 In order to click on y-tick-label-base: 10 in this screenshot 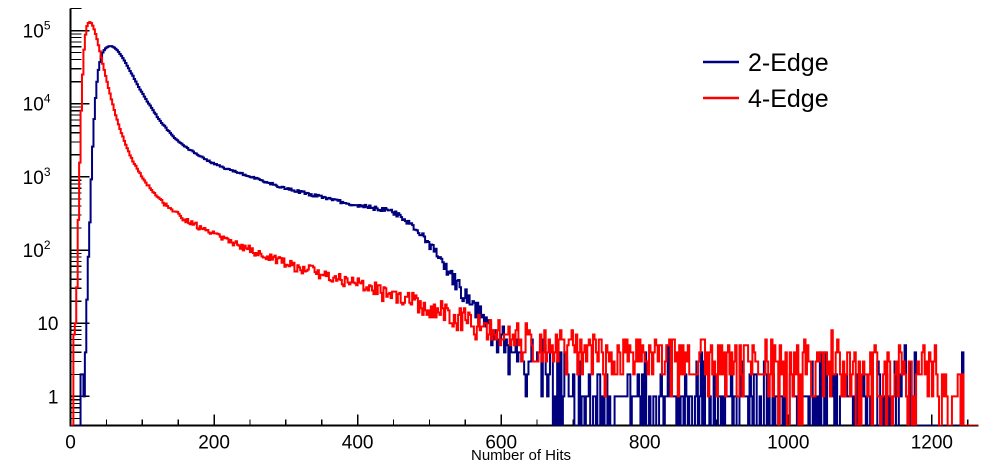, I will do `click(47, 324)`.